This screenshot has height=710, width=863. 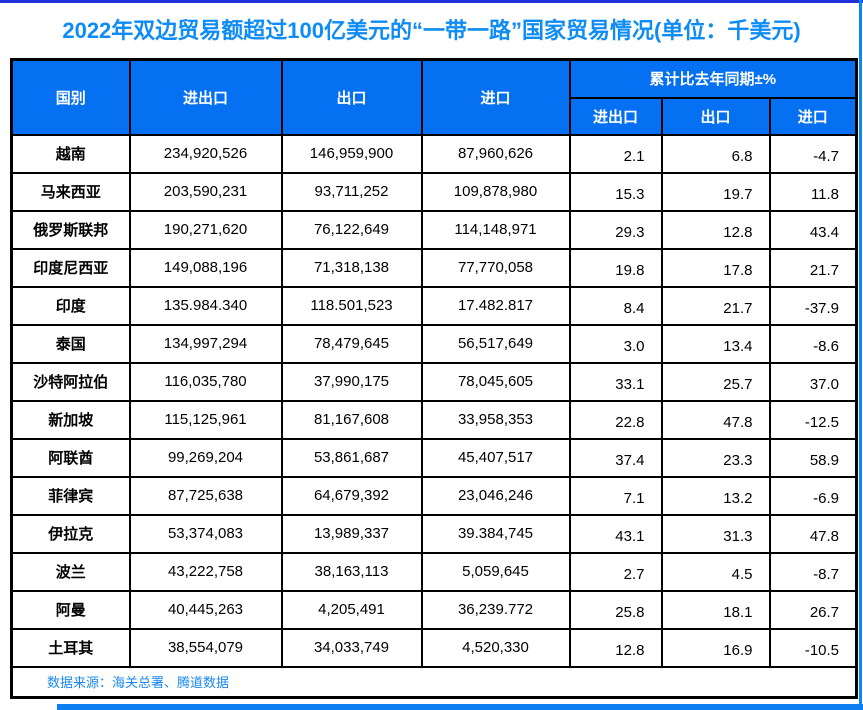 I want to click on cell-import: 17.482.817, so click(x=495, y=305).